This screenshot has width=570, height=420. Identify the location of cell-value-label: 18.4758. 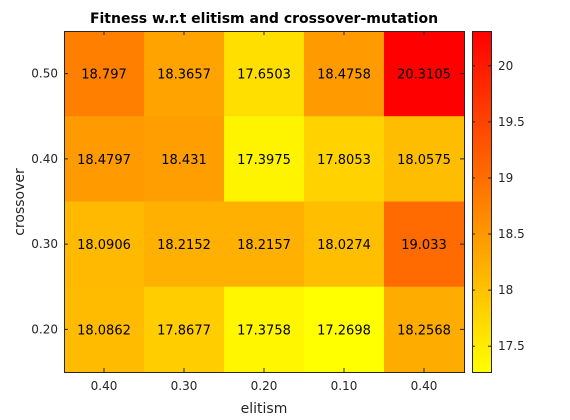
(344, 75).